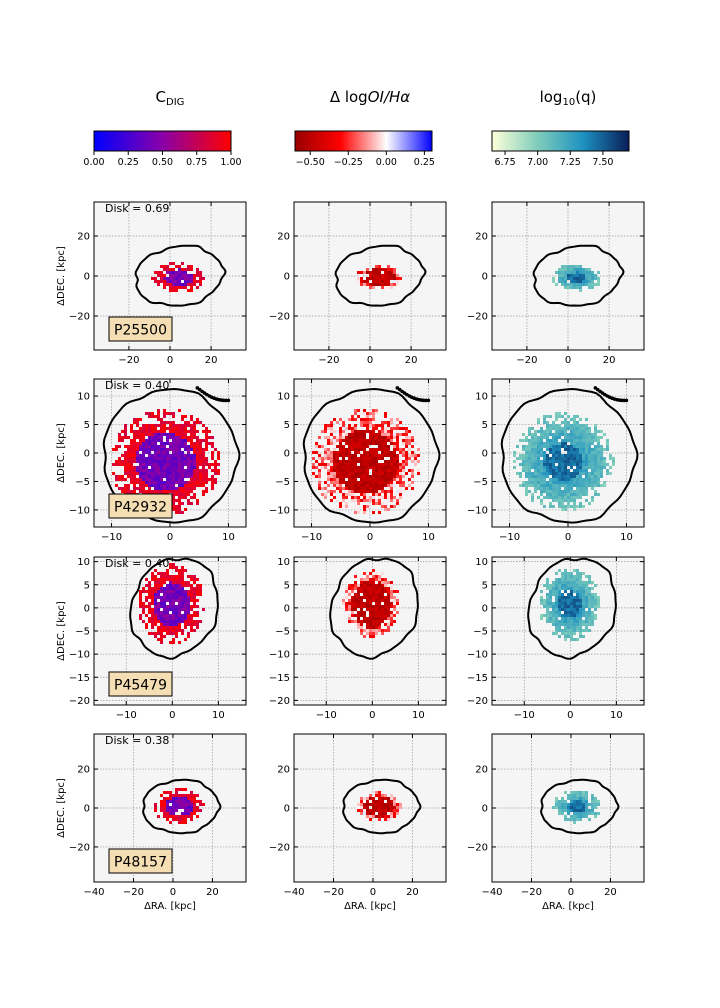  What do you see at coordinates (87, 454) in the screenshot?
I see `y-tick-label-2: 0` at bounding box center [87, 454].